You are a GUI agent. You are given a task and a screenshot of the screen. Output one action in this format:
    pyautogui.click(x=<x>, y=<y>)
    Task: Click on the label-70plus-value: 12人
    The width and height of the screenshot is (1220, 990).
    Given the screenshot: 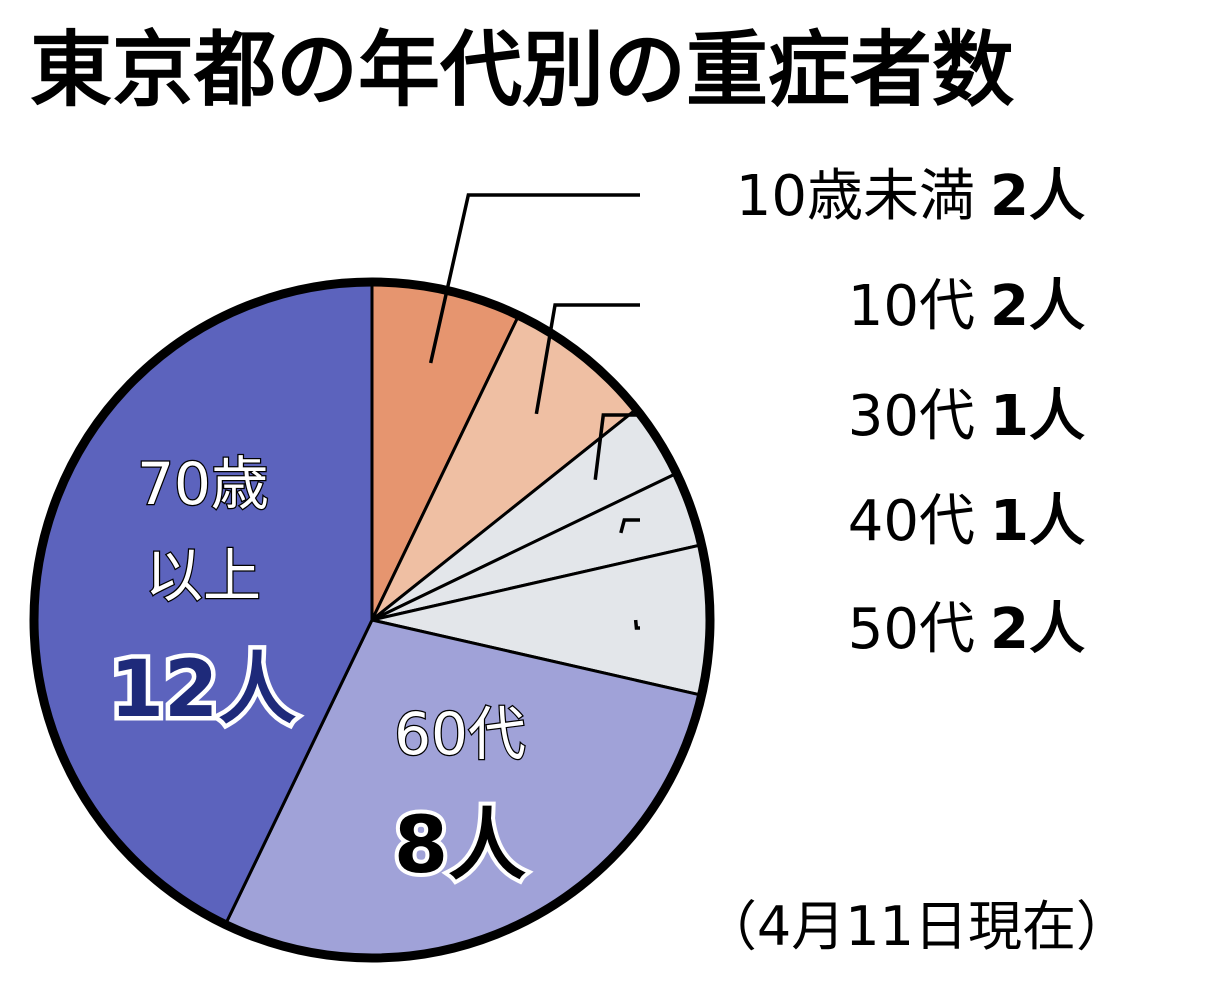 What is the action you would take?
    pyautogui.click(x=203, y=690)
    